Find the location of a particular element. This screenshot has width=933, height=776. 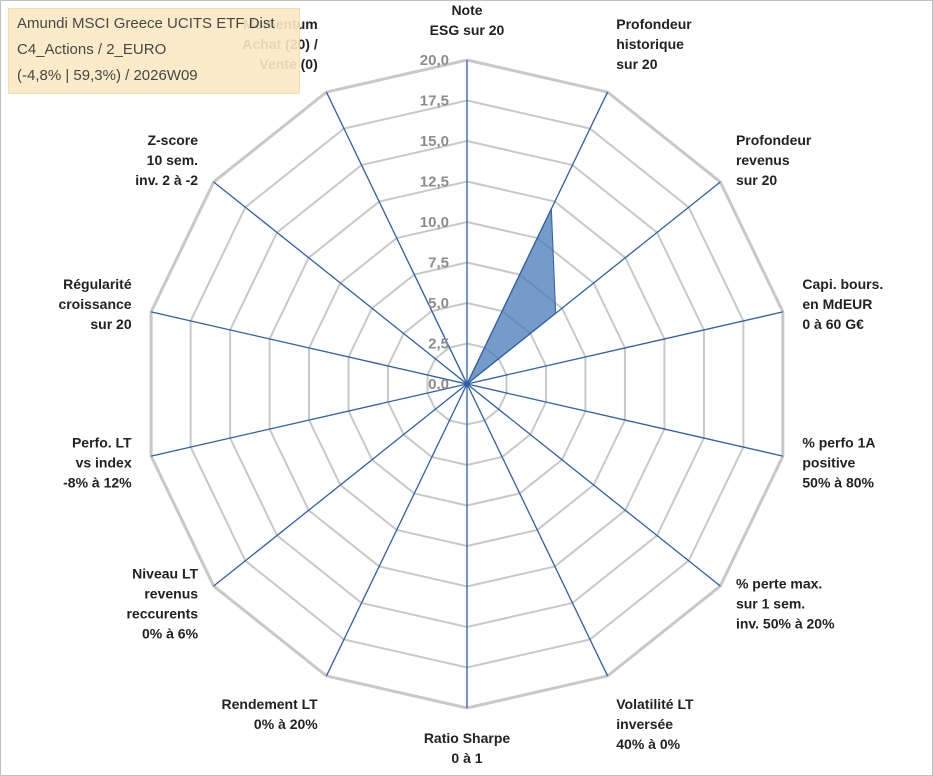

tick-label: 12,5 is located at coordinates (434, 182).